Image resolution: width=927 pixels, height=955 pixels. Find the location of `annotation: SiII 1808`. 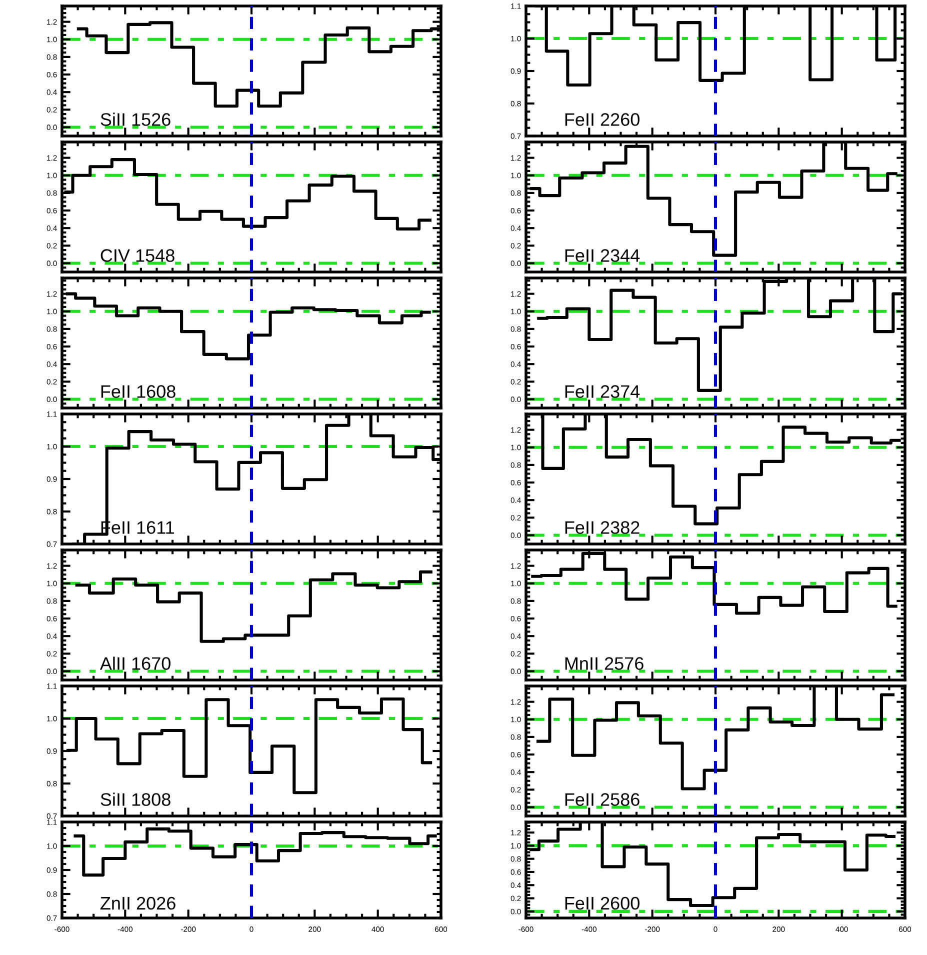

annotation: SiII 1808 is located at coordinates (135, 799).